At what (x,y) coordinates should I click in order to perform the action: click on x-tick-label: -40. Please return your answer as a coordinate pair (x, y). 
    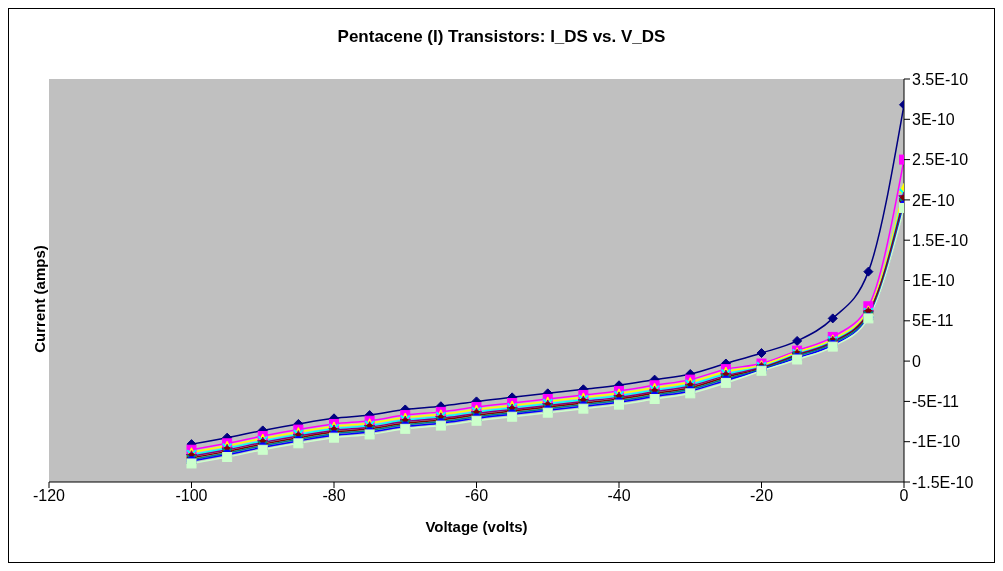
    Looking at the image, I should click on (619, 496).